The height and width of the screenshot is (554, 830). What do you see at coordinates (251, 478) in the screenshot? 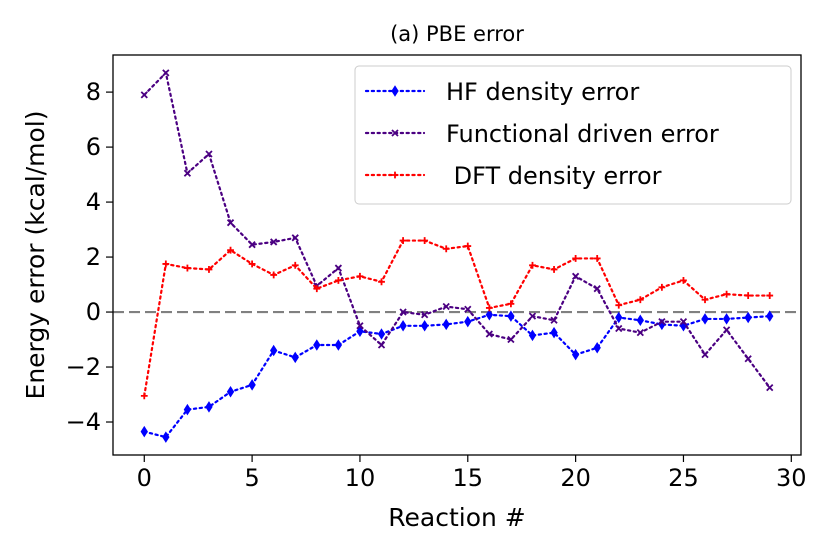
I see `x-tick-label: 5` at bounding box center [251, 478].